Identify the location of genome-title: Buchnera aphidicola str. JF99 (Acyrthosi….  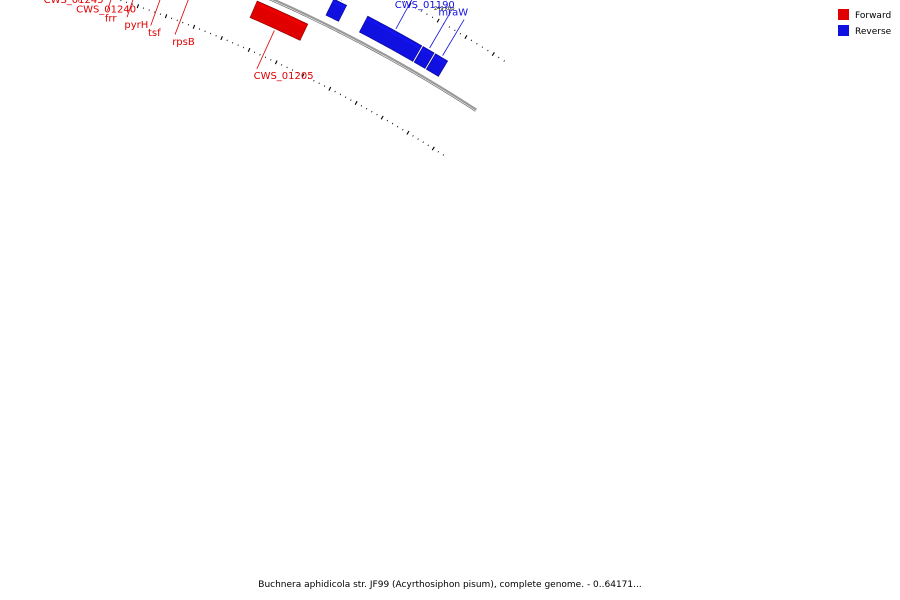
(449, 585).